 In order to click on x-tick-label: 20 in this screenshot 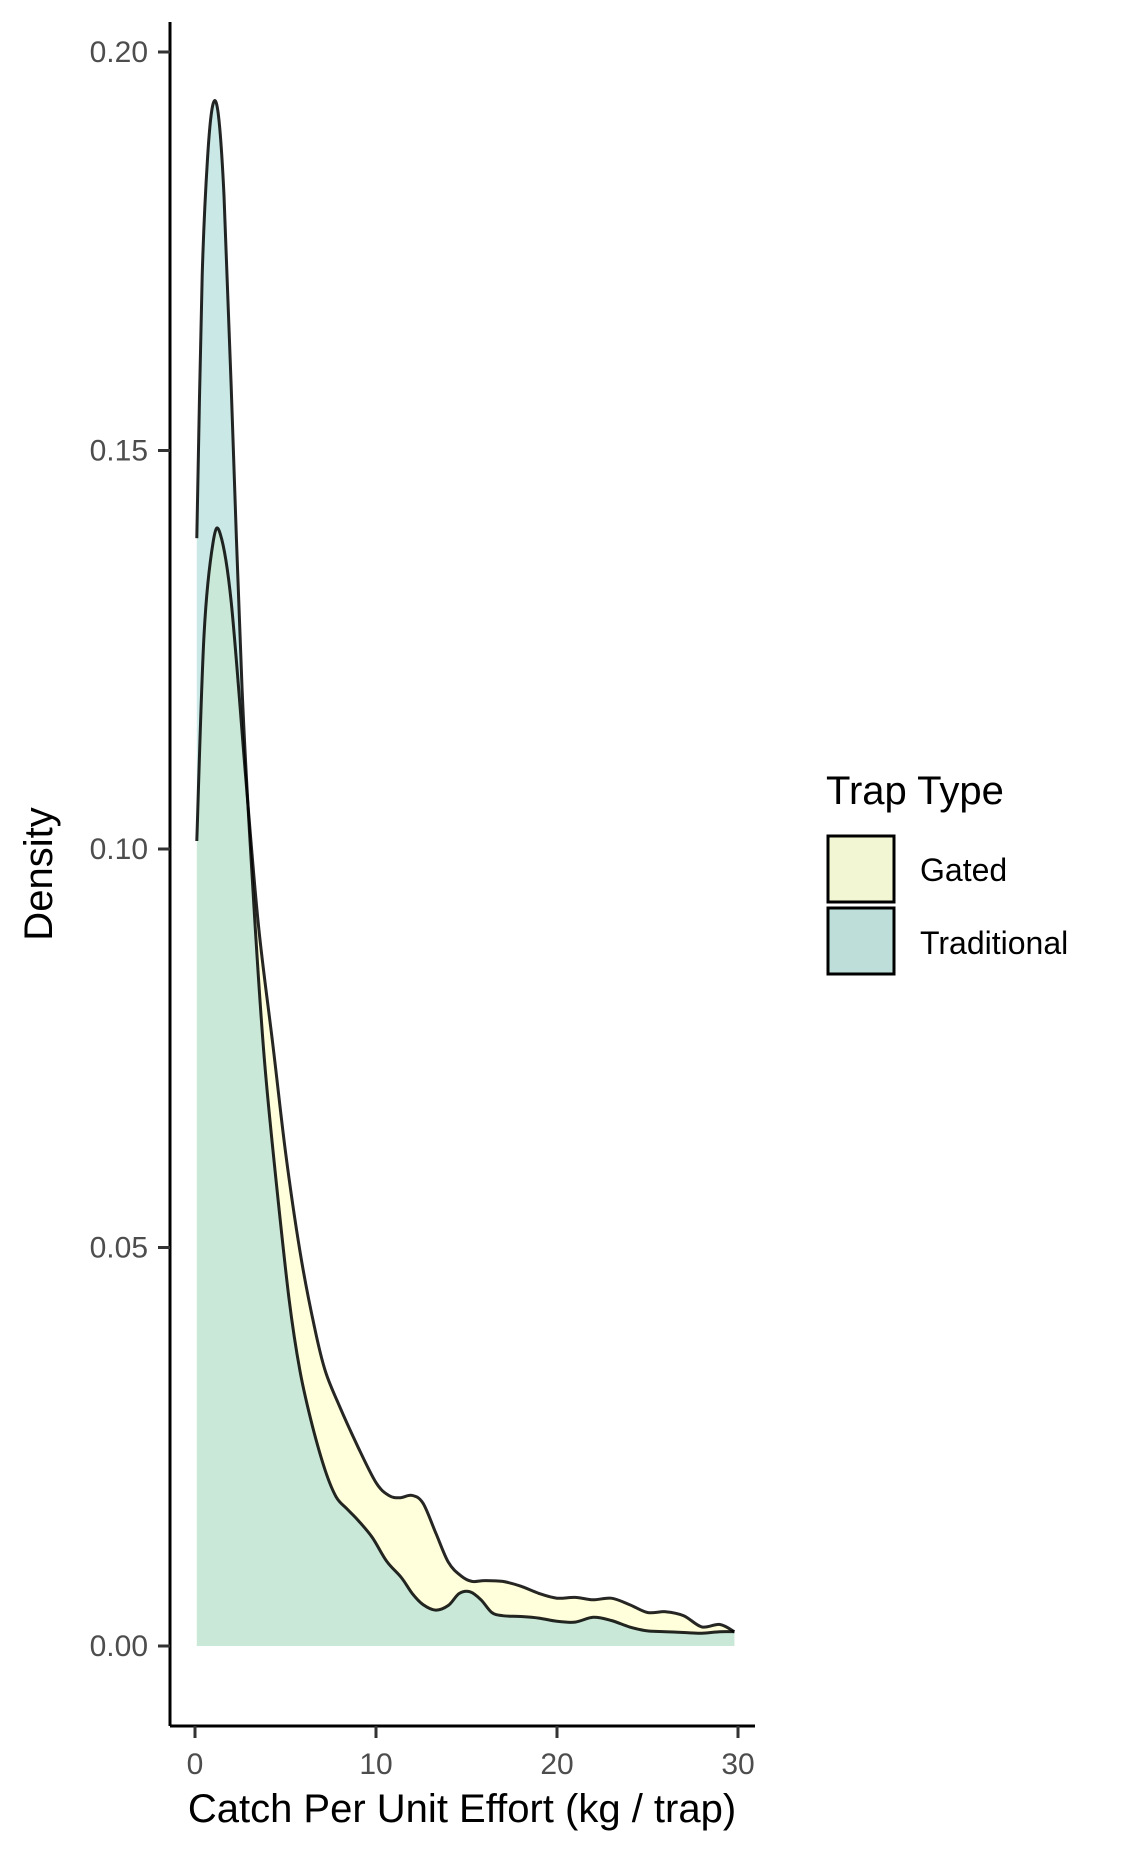, I will do `click(556, 1764)`.